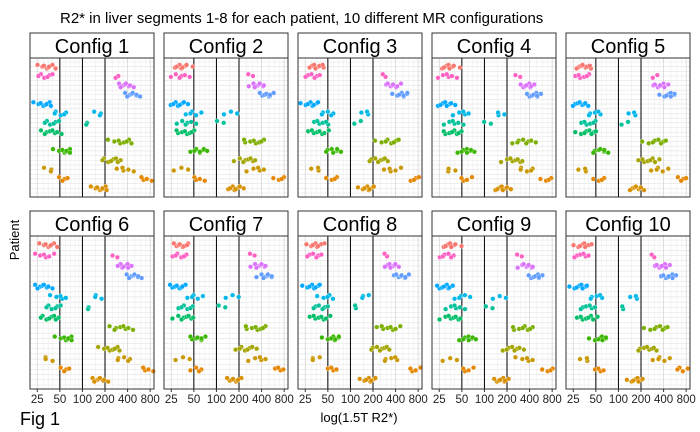 The height and width of the screenshot is (432, 700). What do you see at coordinates (358, 417) in the screenshot?
I see `x-axis-label: log(1.5T R2*)` at bounding box center [358, 417].